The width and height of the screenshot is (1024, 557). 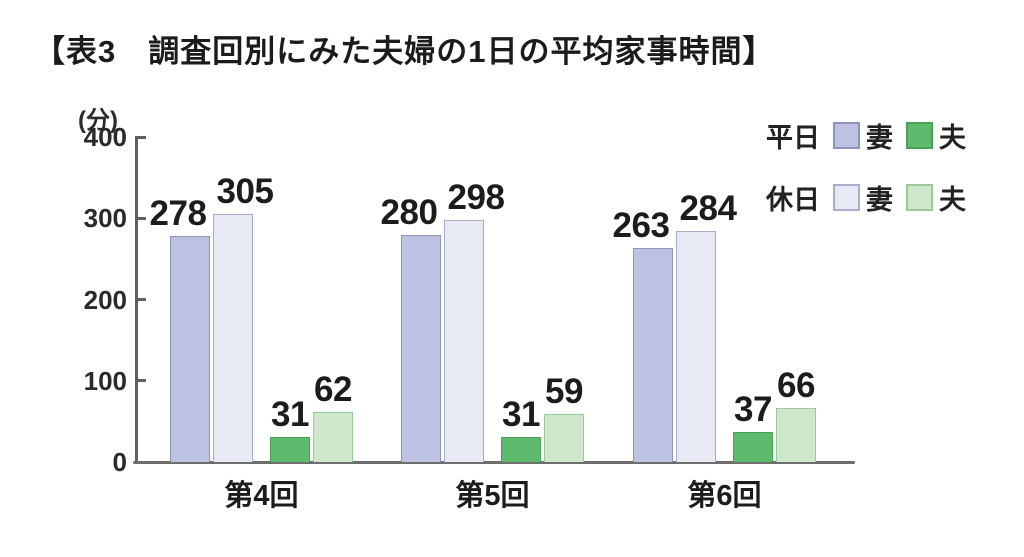 I want to click on legend: 平日妻夫休日妻夫, so click(x=872, y=166).